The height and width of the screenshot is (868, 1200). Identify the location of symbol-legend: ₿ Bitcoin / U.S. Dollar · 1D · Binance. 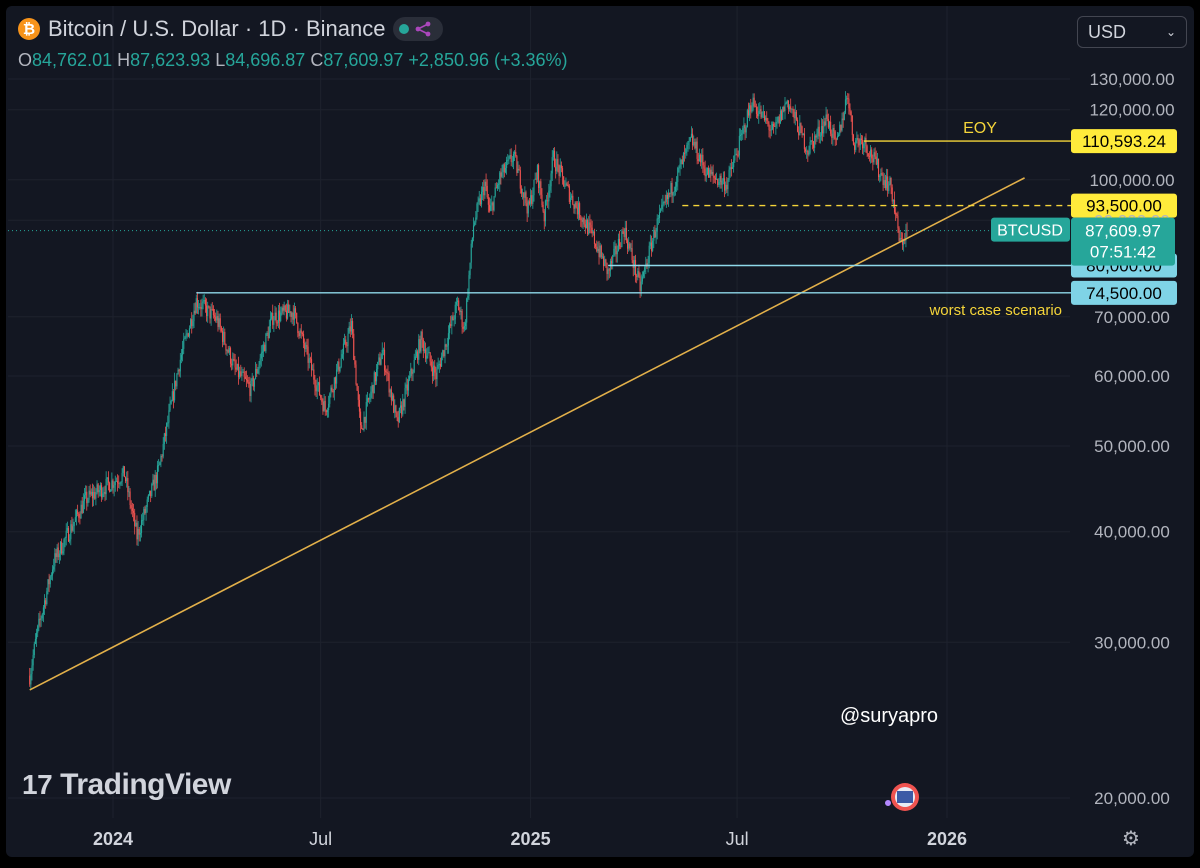
(231, 29).